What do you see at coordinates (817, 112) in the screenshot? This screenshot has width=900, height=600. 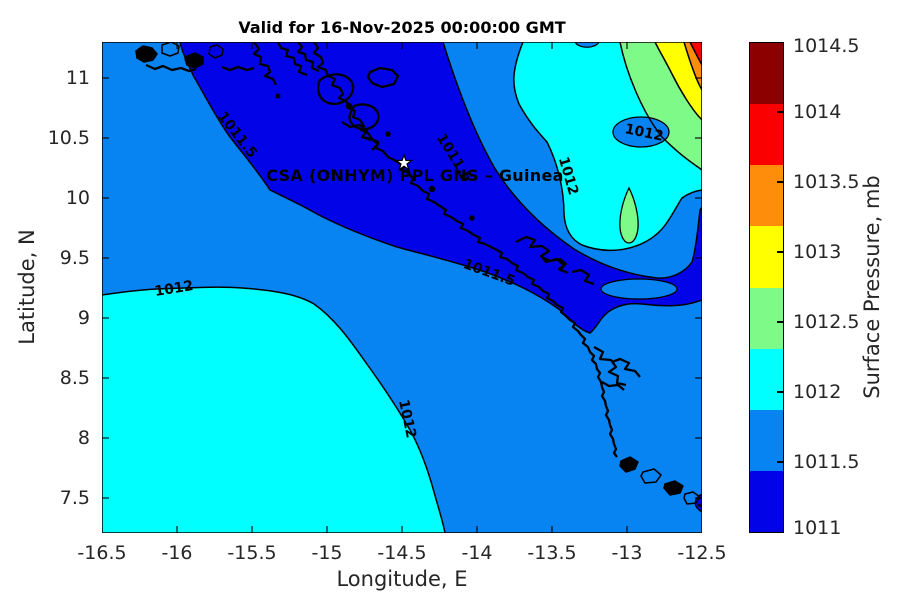 I see `colorbar-tick-label: 1014` at bounding box center [817, 112].